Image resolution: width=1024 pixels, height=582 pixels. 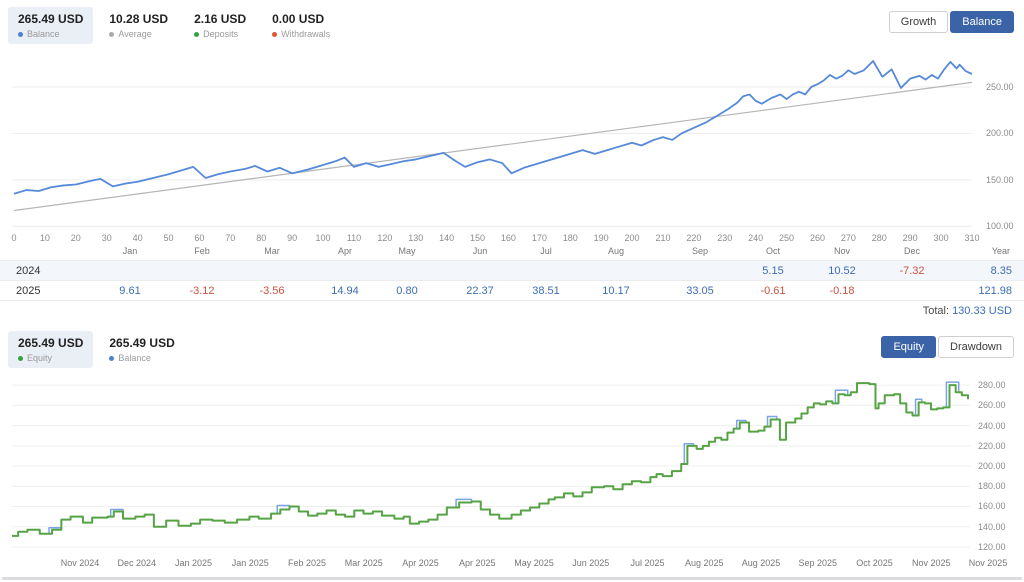 What do you see at coordinates (512, 300) in the screenshot?
I see `table-bottom-border` at bounding box center [512, 300].